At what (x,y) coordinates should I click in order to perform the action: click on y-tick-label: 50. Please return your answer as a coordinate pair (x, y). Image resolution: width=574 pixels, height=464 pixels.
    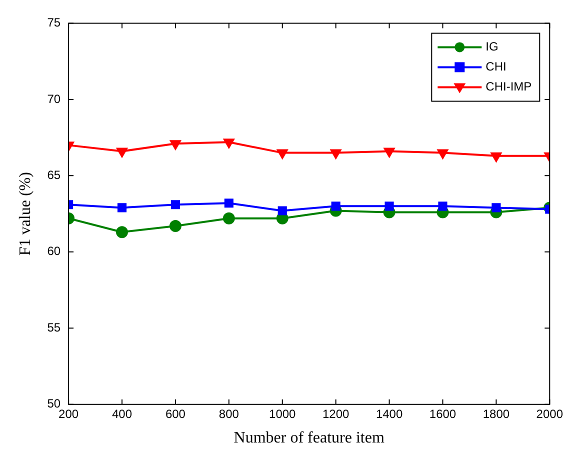
    Looking at the image, I should click on (54, 403).